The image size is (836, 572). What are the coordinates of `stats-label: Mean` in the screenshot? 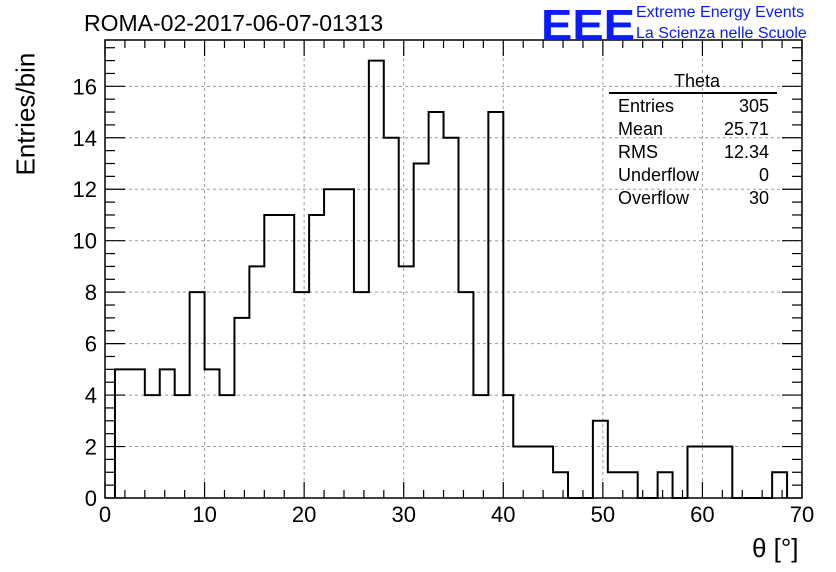 It's located at (641, 129).